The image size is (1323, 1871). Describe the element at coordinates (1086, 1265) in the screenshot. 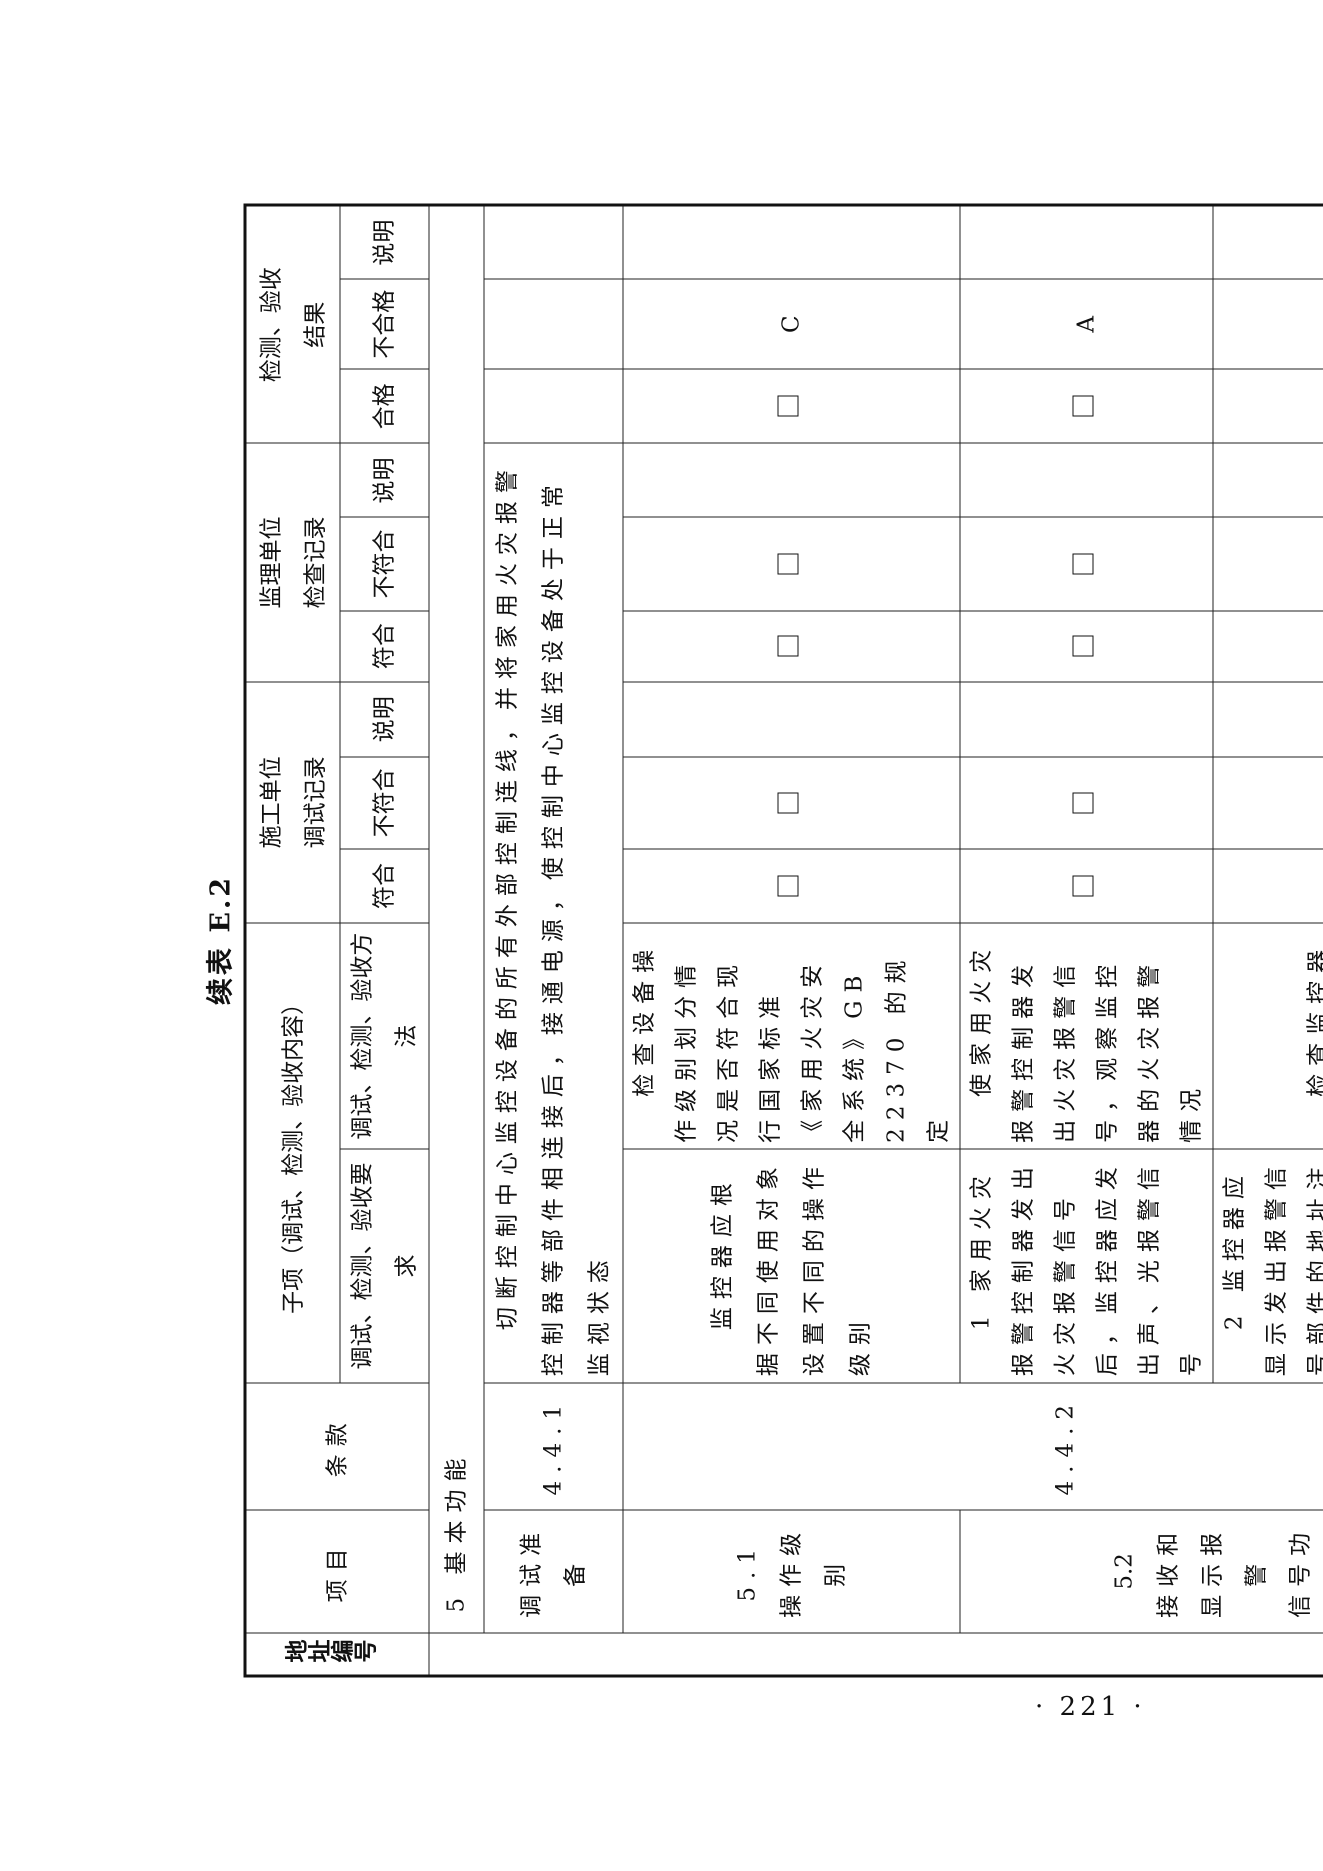

I see `requirement-cell: 1 家用火灾报警控制器发出火灾报警信号后，监控器应发出声、光报警信号` at that location.